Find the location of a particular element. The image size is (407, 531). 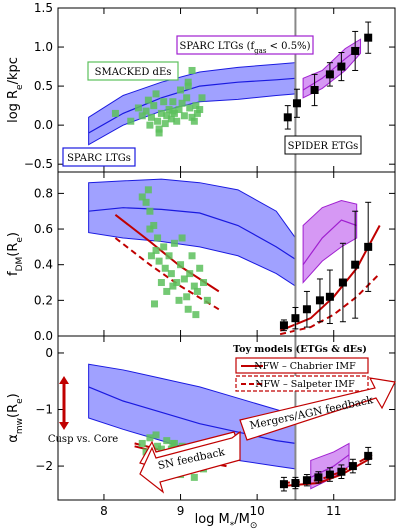

red-dashed-curve-high is located at coordinates (330, 304).